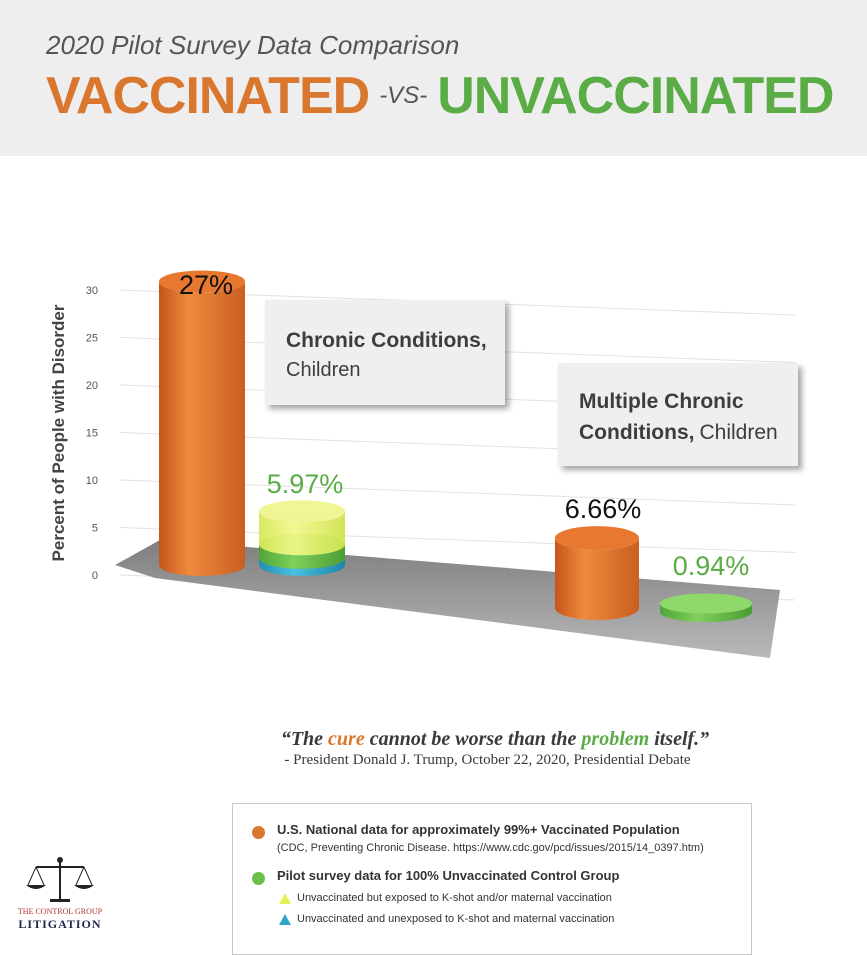  I want to click on category-label-bold: Chronic Conditions,, so click(386, 340).